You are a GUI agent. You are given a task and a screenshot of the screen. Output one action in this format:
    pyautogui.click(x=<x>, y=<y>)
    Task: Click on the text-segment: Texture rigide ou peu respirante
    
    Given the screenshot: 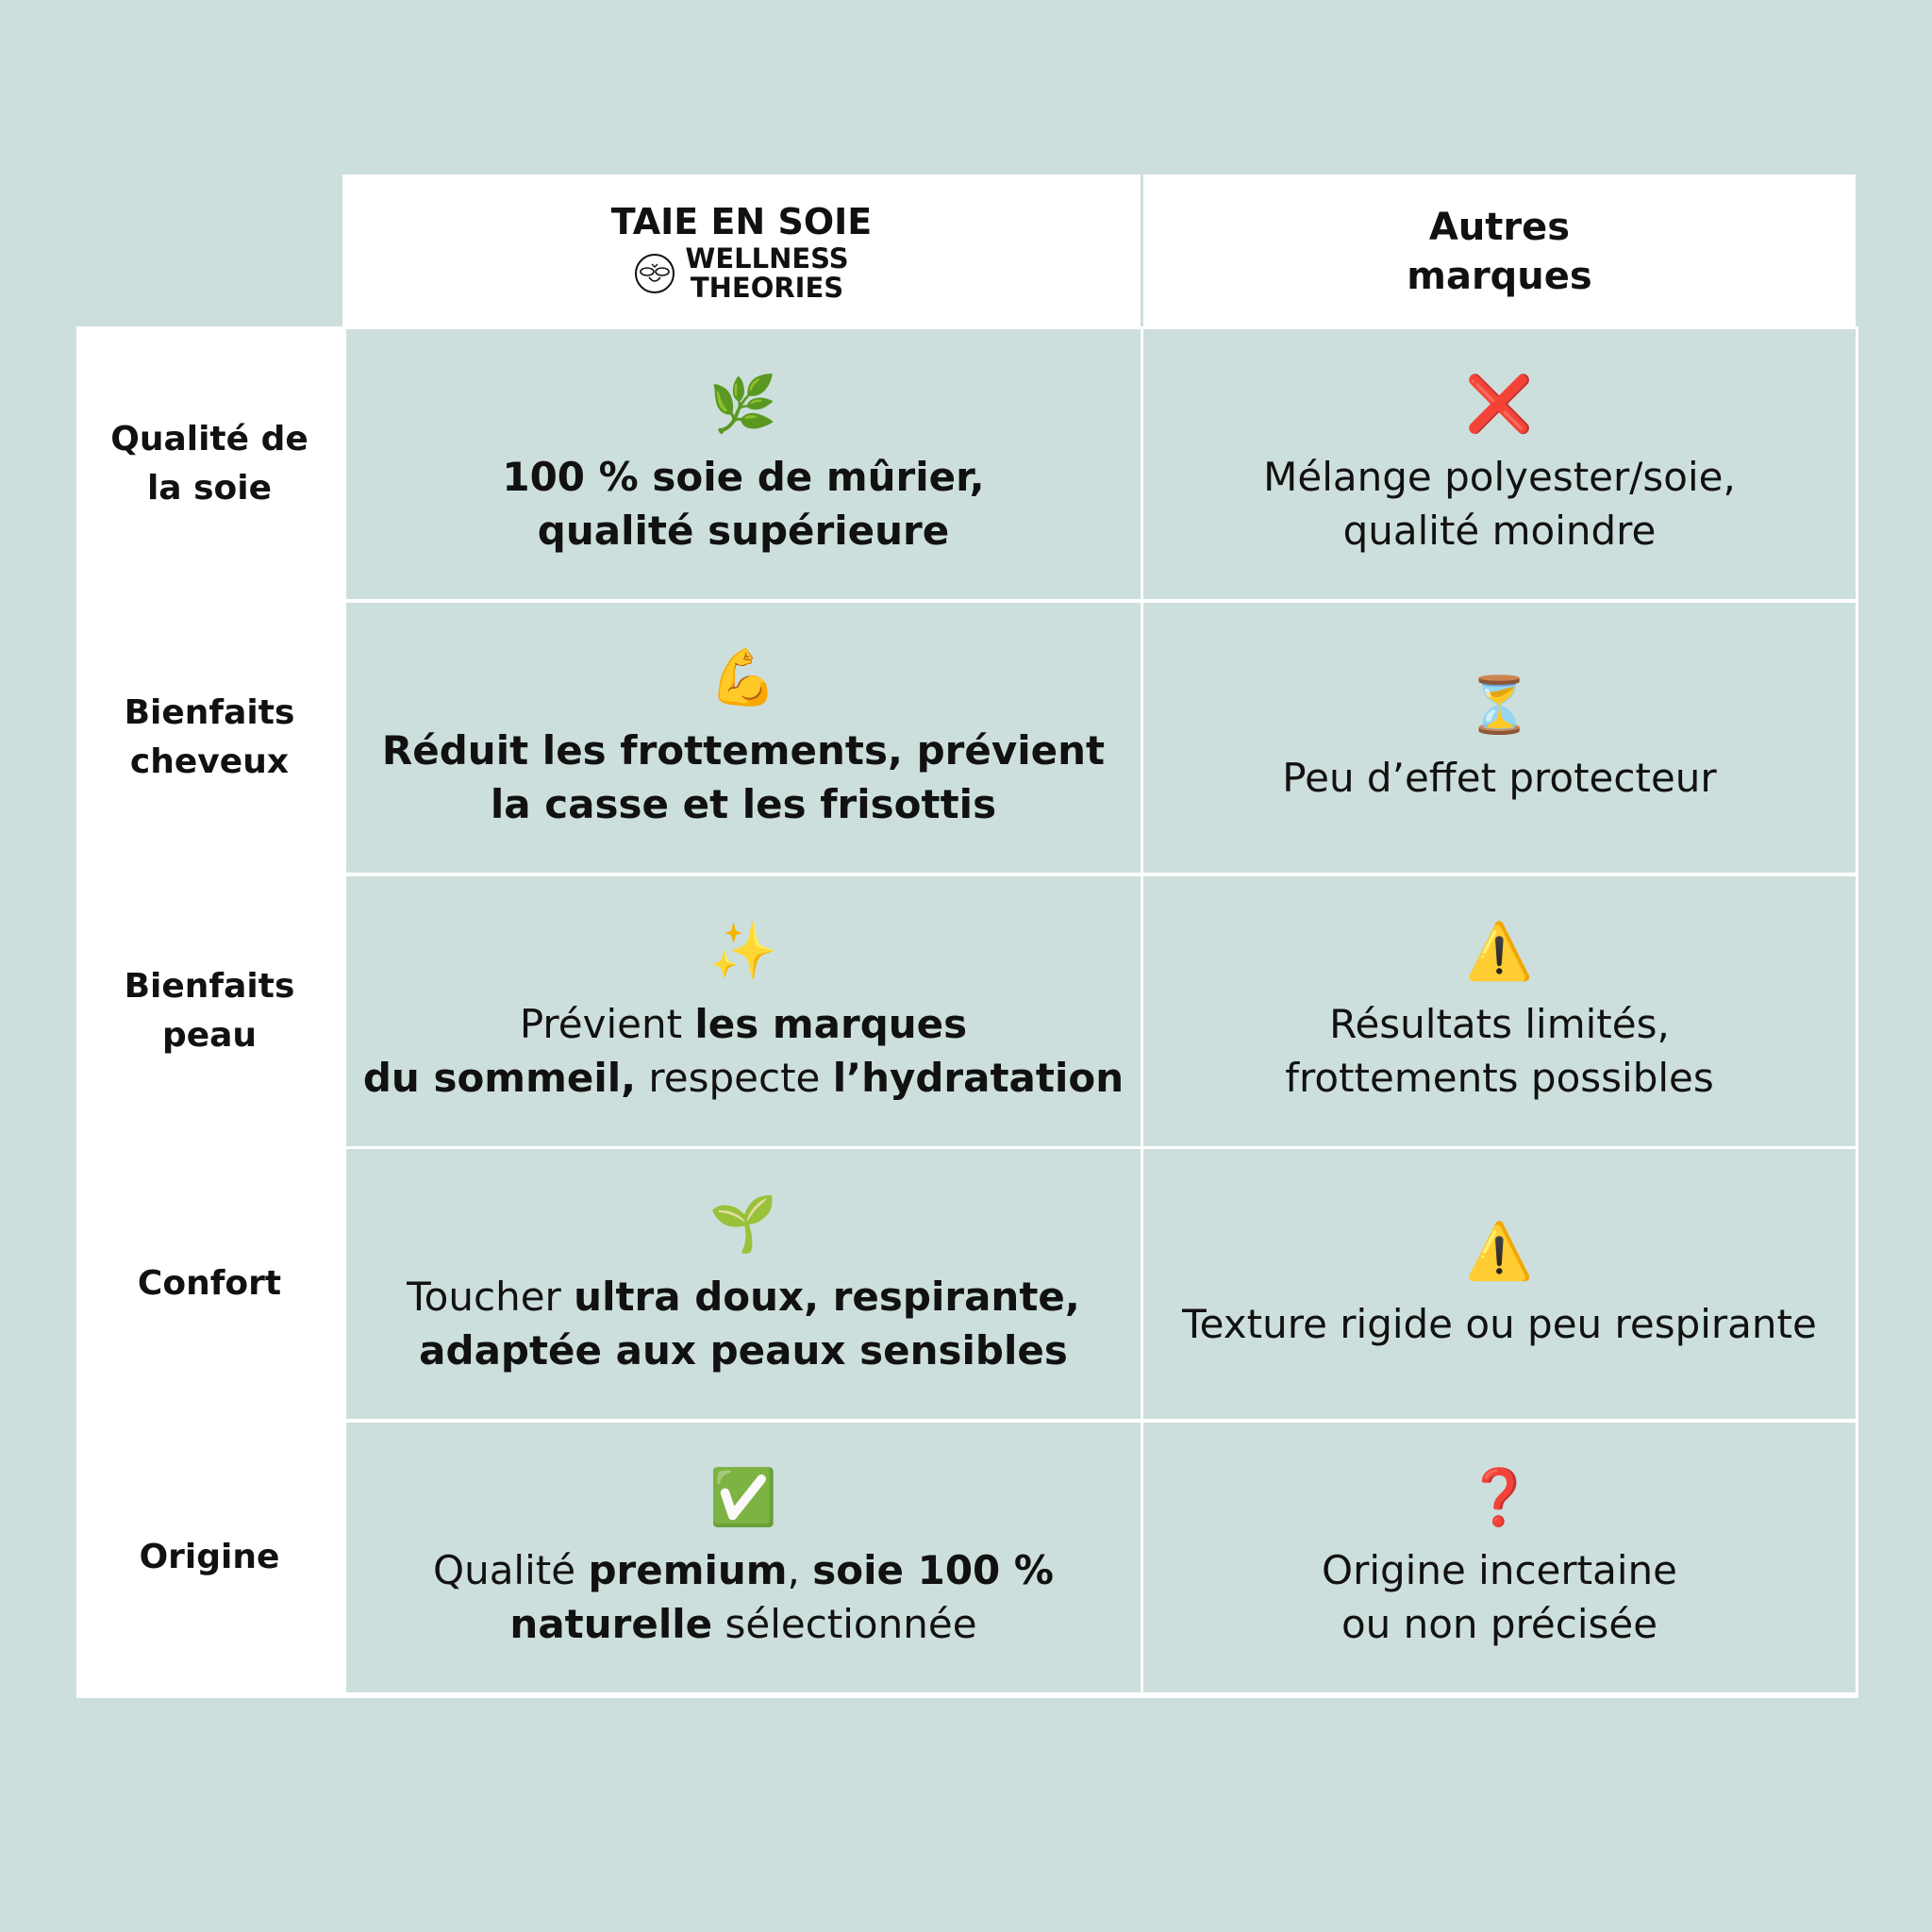 What is the action you would take?
    pyautogui.click(x=1500, y=1324)
    